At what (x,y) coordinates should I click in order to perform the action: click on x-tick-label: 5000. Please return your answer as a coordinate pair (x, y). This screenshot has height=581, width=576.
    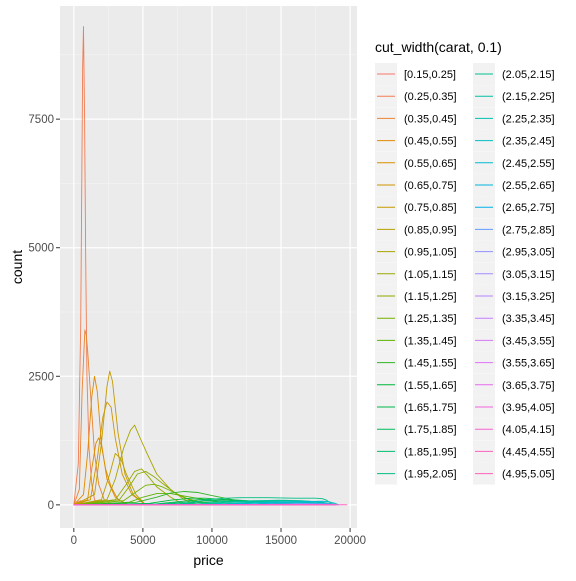
    Looking at the image, I should click on (143, 541).